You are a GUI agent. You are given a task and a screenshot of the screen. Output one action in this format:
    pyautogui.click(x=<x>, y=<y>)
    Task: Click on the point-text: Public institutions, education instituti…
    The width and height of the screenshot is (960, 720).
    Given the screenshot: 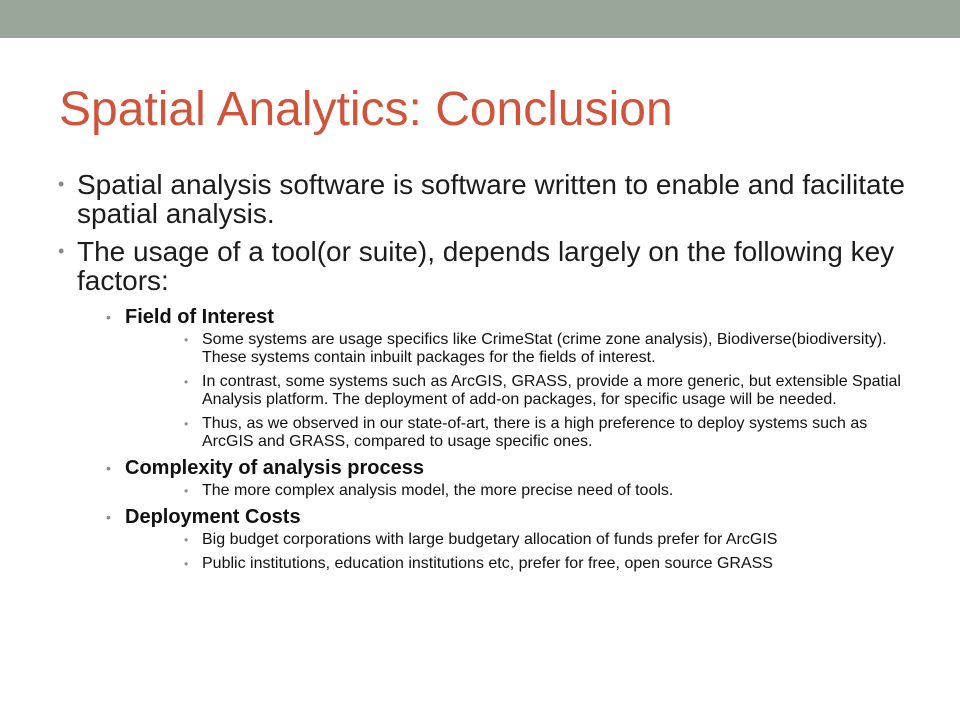 What is the action you would take?
    pyautogui.click(x=487, y=563)
    